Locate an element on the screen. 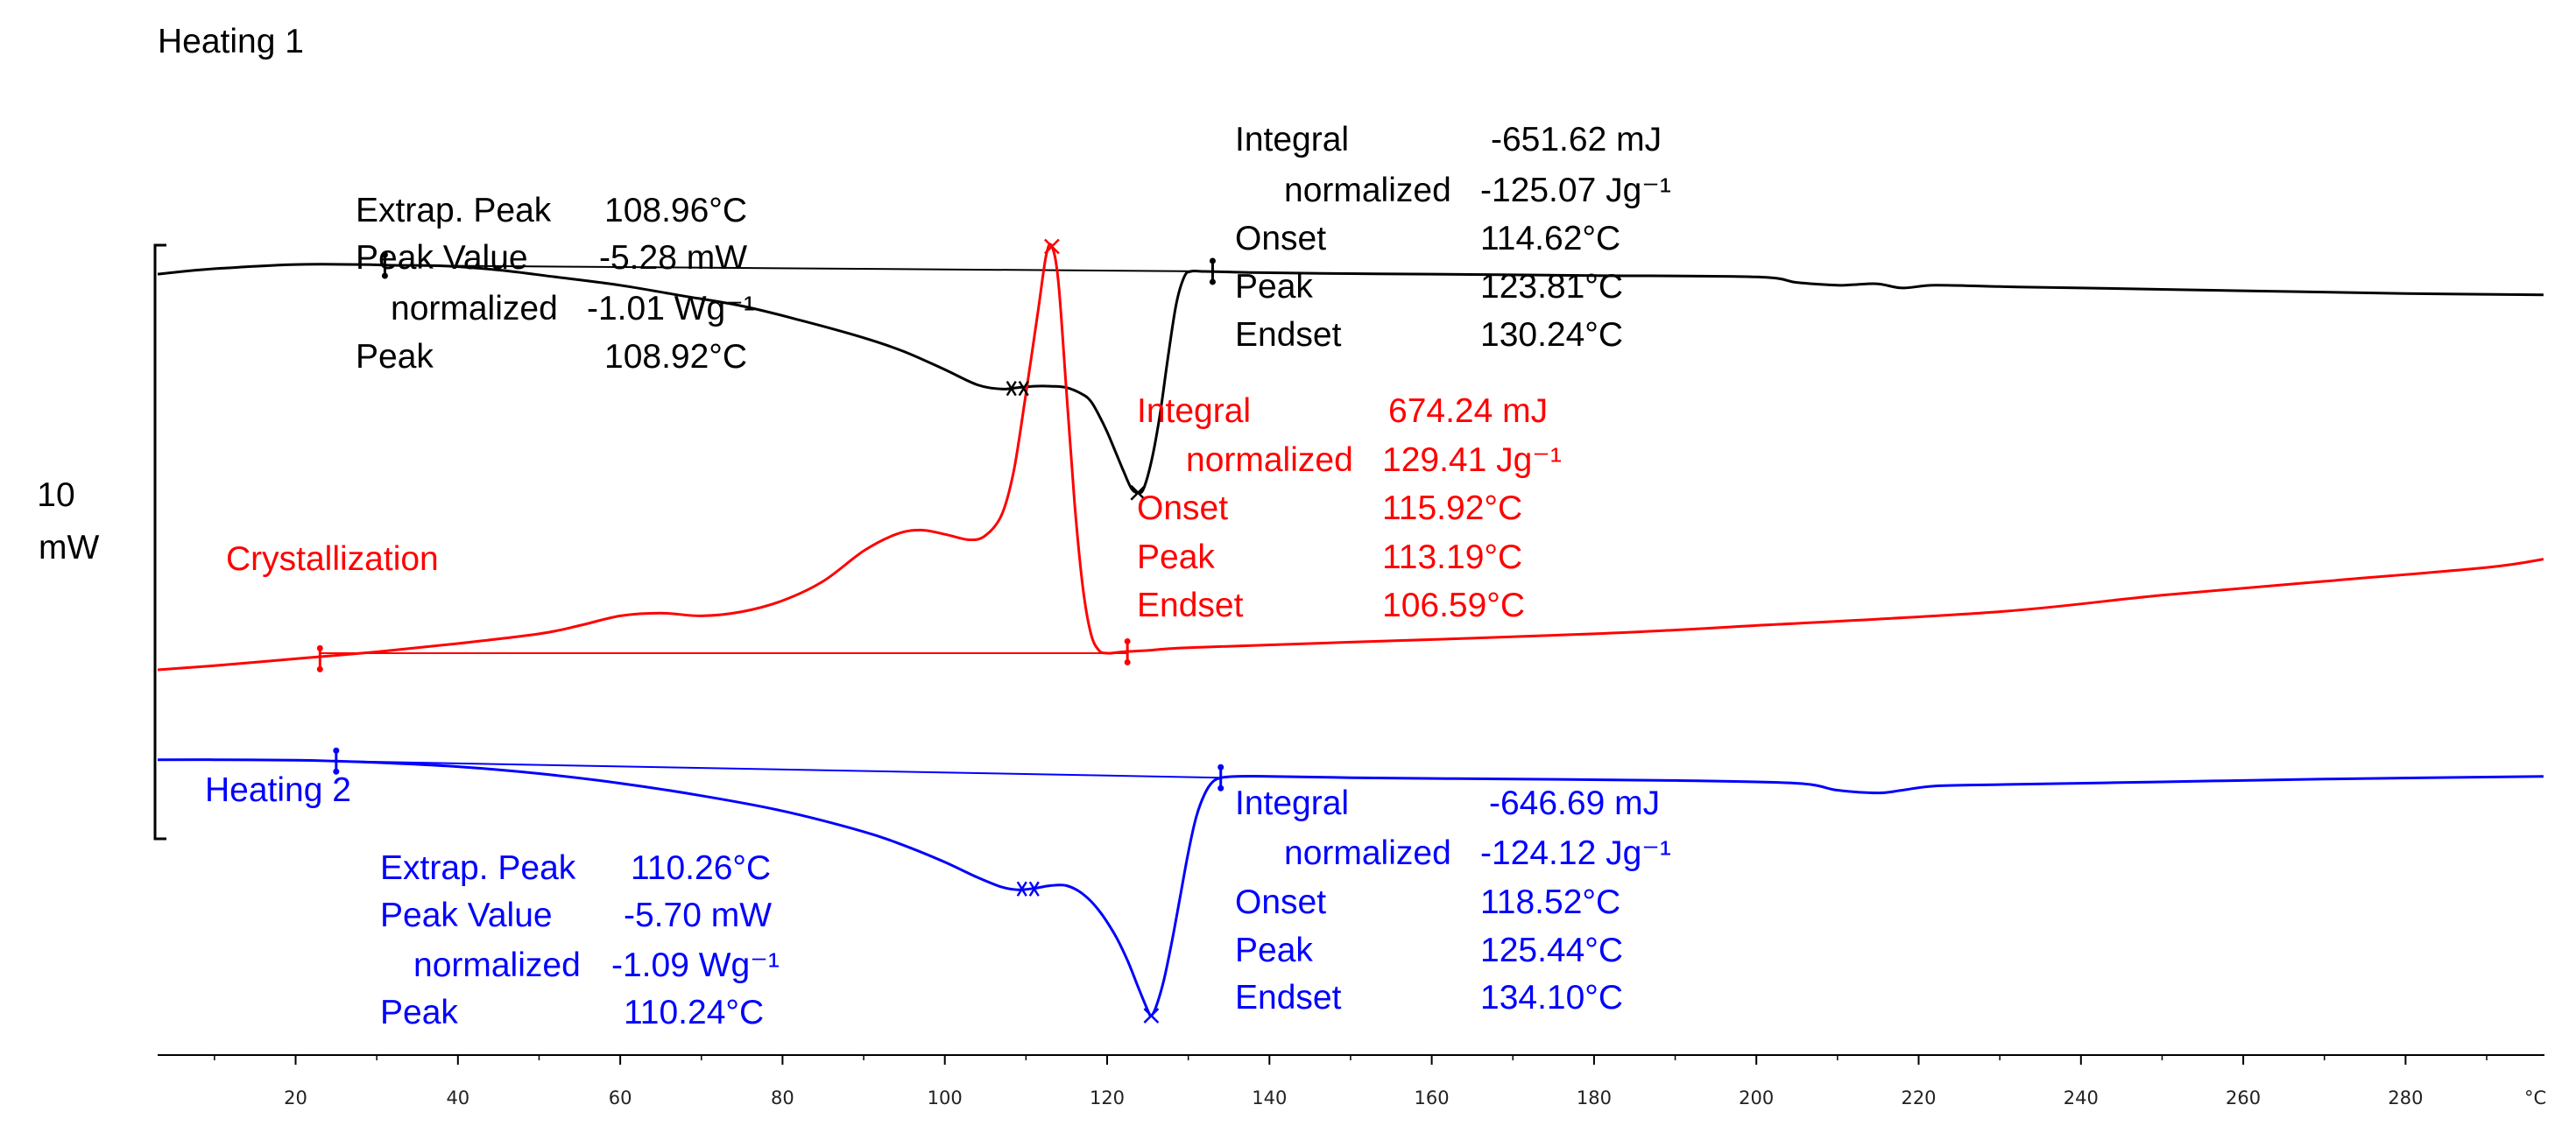 The width and height of the screenshot is (2576, 1147). h1-onset-value: 114.62°C is located at coordinates (1550, 239).